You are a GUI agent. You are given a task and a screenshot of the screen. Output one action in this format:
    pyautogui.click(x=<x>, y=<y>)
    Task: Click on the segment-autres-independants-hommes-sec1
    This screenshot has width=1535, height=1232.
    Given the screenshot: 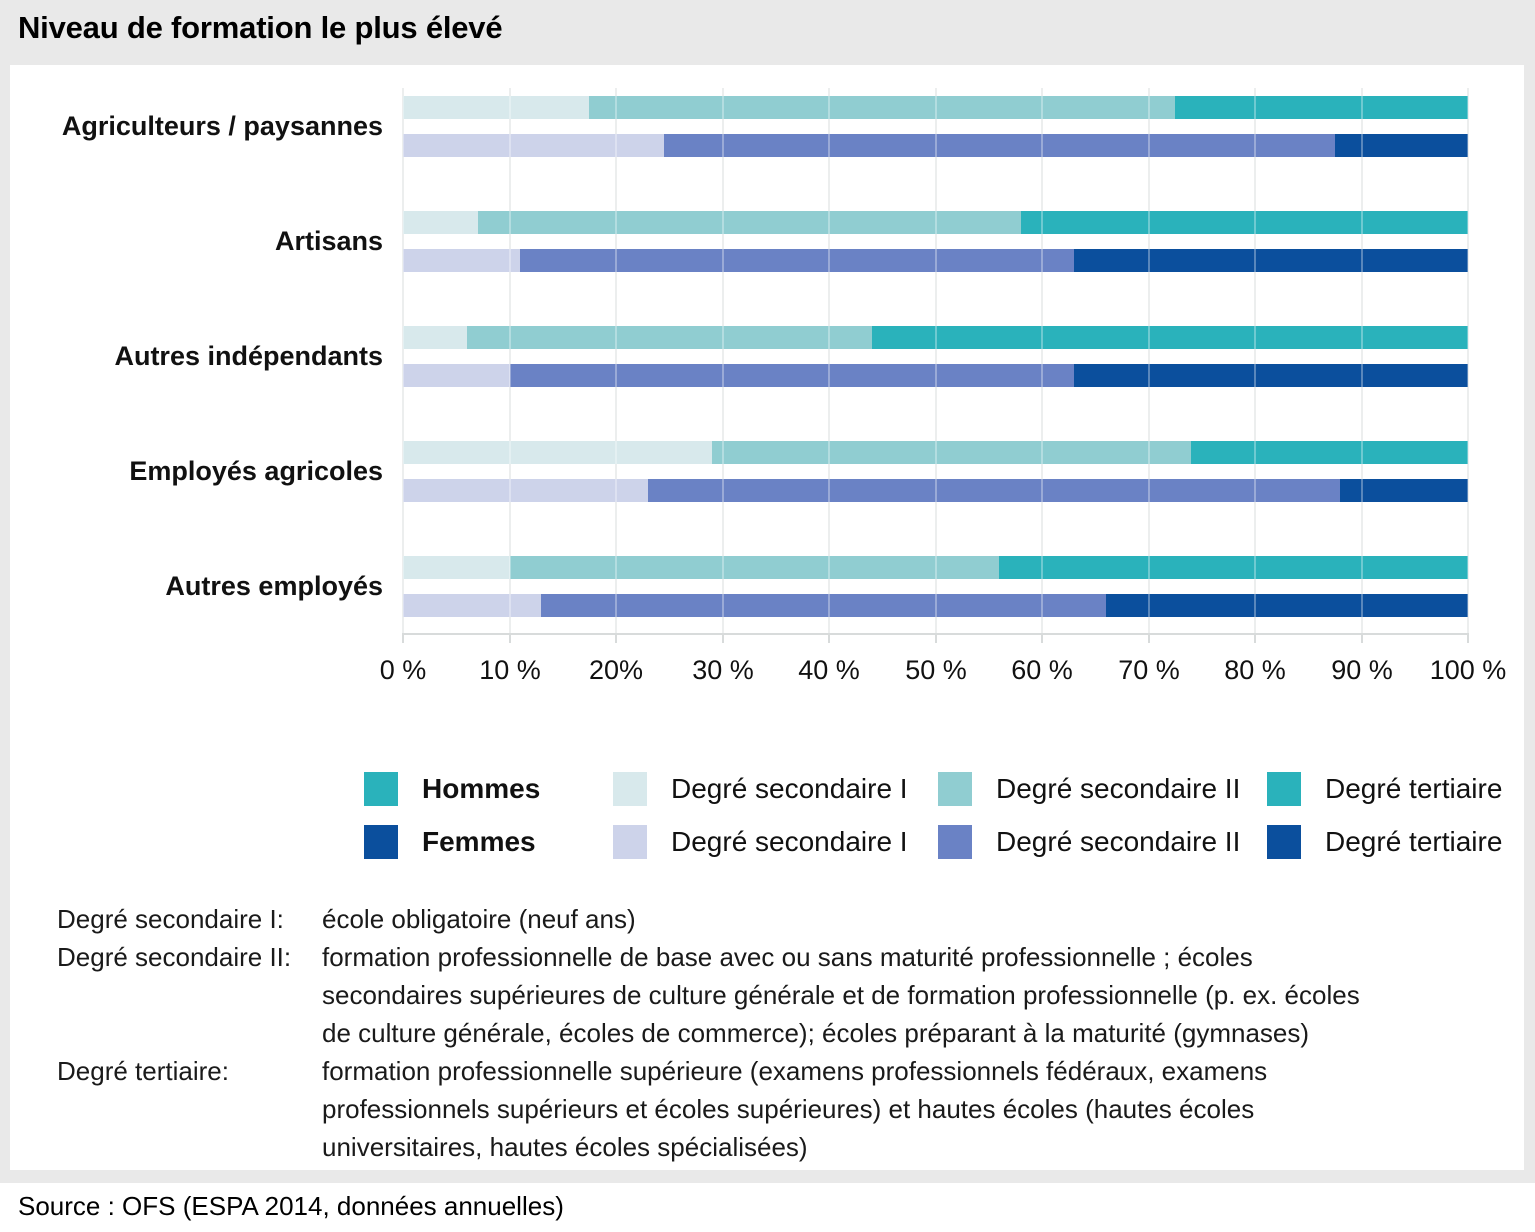 What is the action you would take?
    pyautogui.click(x=435, y=337)
    